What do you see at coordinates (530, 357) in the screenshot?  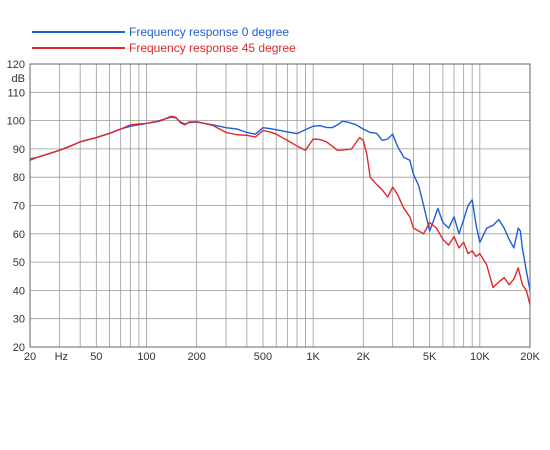 I see `x-tick-label: 20K` at bounding box center [530, 357].